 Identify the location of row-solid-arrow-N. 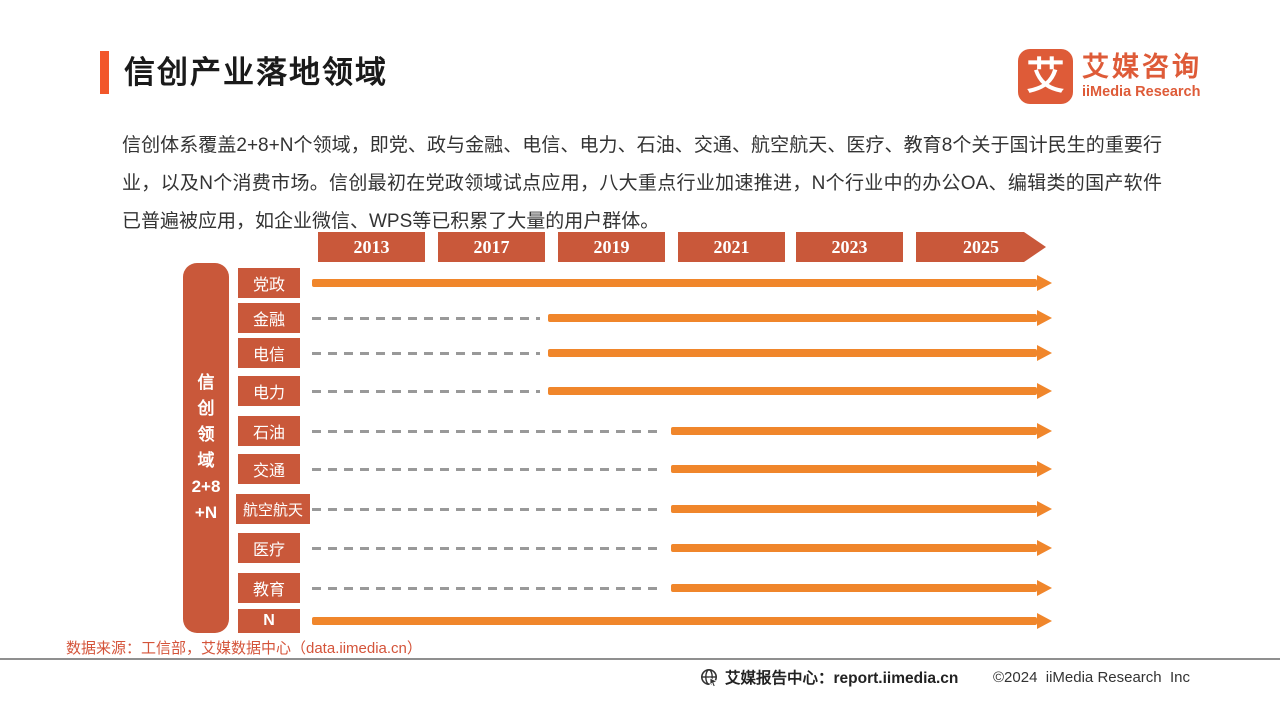
(674, 621).